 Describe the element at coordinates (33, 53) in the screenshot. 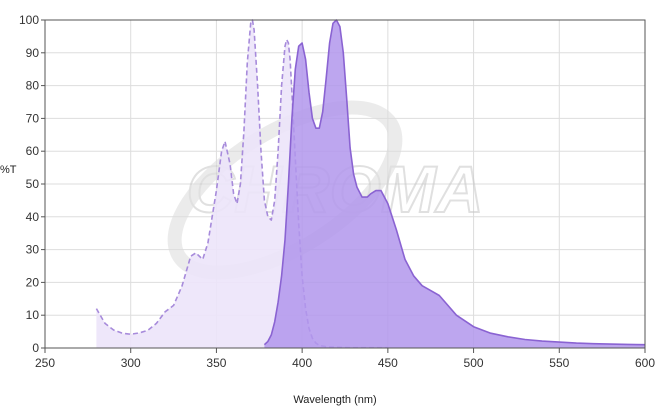

I see `y-tick-label: 90` at that location.